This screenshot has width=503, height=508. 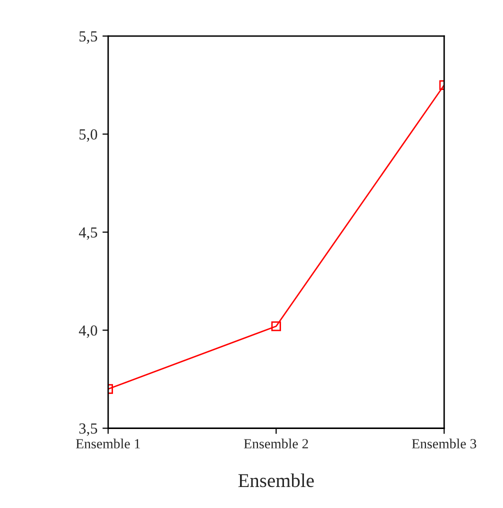 What do you see at coordinates (88, 233) in the screenshot?
I see `y-tick-label: 4,5` at bounding box center [88, 233].